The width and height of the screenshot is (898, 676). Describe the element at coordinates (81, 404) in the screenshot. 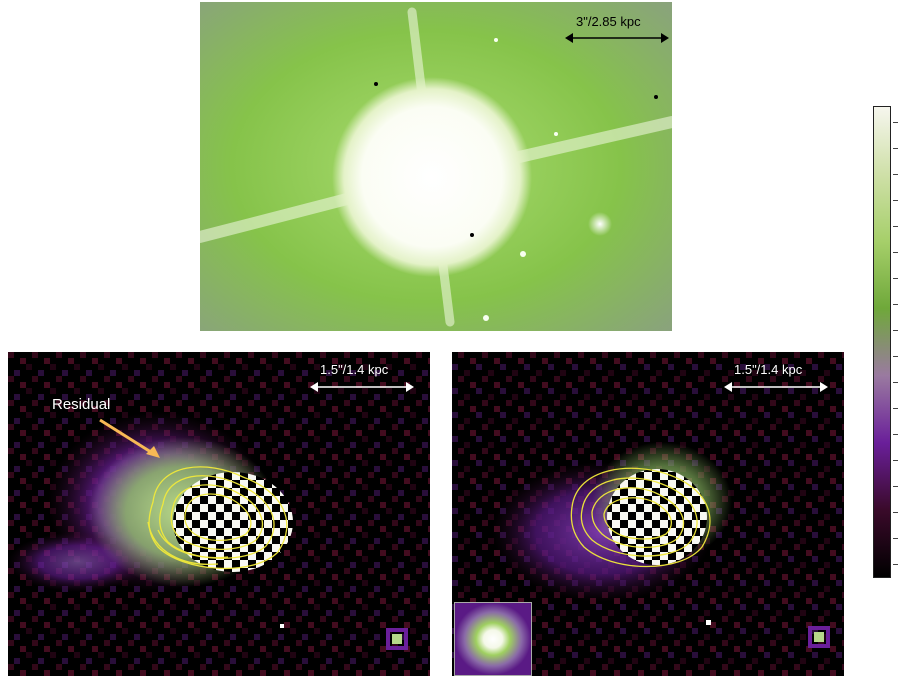

I see `residual-label: Residual` at that location.